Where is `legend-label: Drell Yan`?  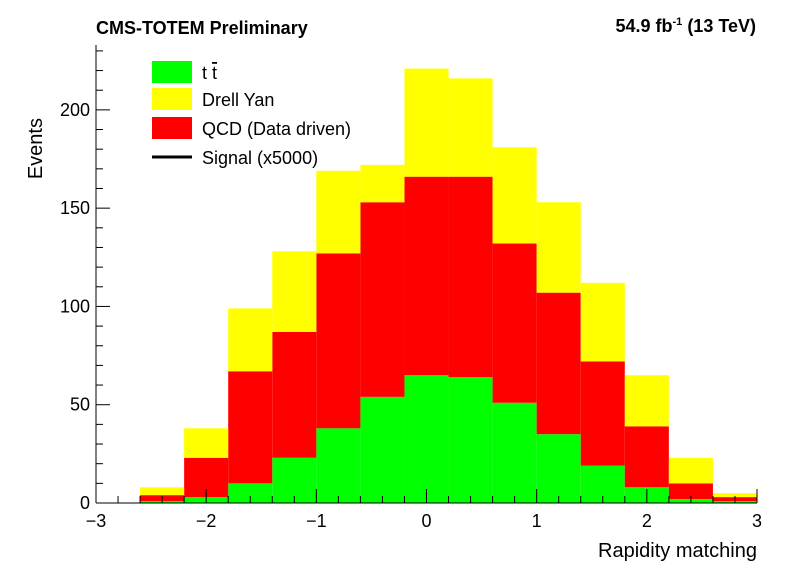 legend-label: Drell Yan is located at coordinates (238, 100).